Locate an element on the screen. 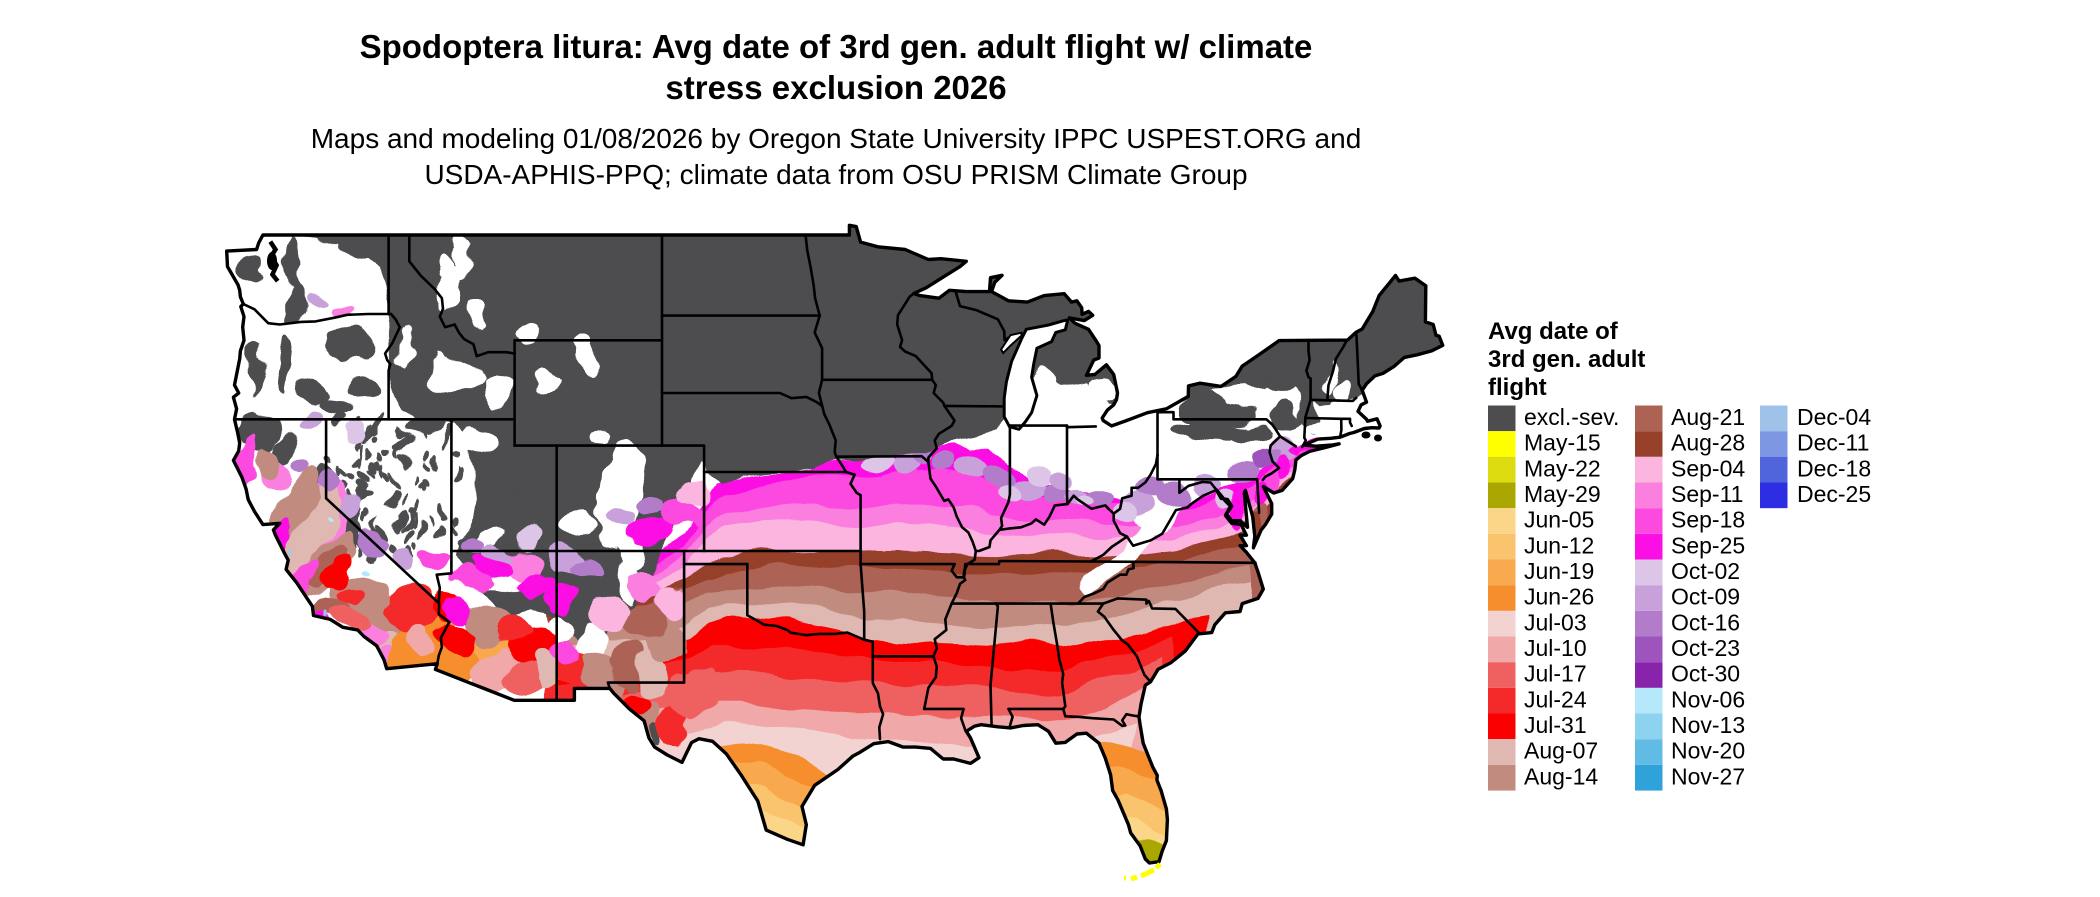 This screenshot has width=2100, height=897. svg-text: Sep-11 is located at coordinates (1707, 494).